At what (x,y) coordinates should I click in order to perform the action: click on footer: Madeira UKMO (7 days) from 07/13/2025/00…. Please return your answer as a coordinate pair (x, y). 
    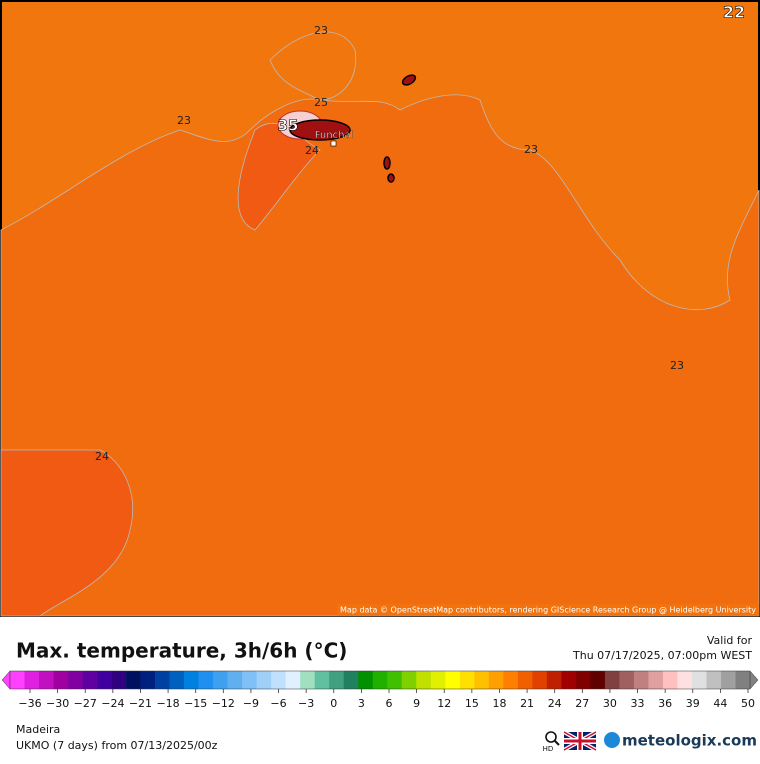
    Looking at the image, I should click on (386, 738).